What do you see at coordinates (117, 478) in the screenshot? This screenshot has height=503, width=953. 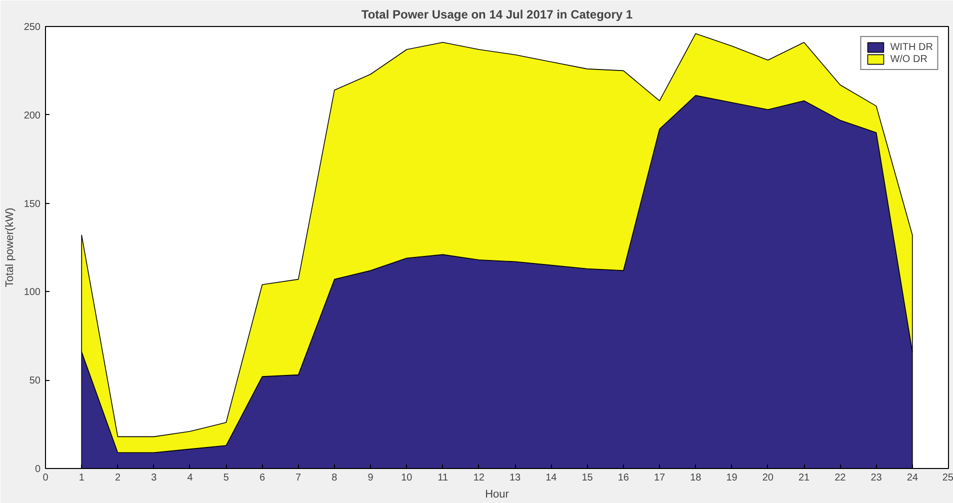 I see `x-tick-label: 2` at bounding box center [117, 478].